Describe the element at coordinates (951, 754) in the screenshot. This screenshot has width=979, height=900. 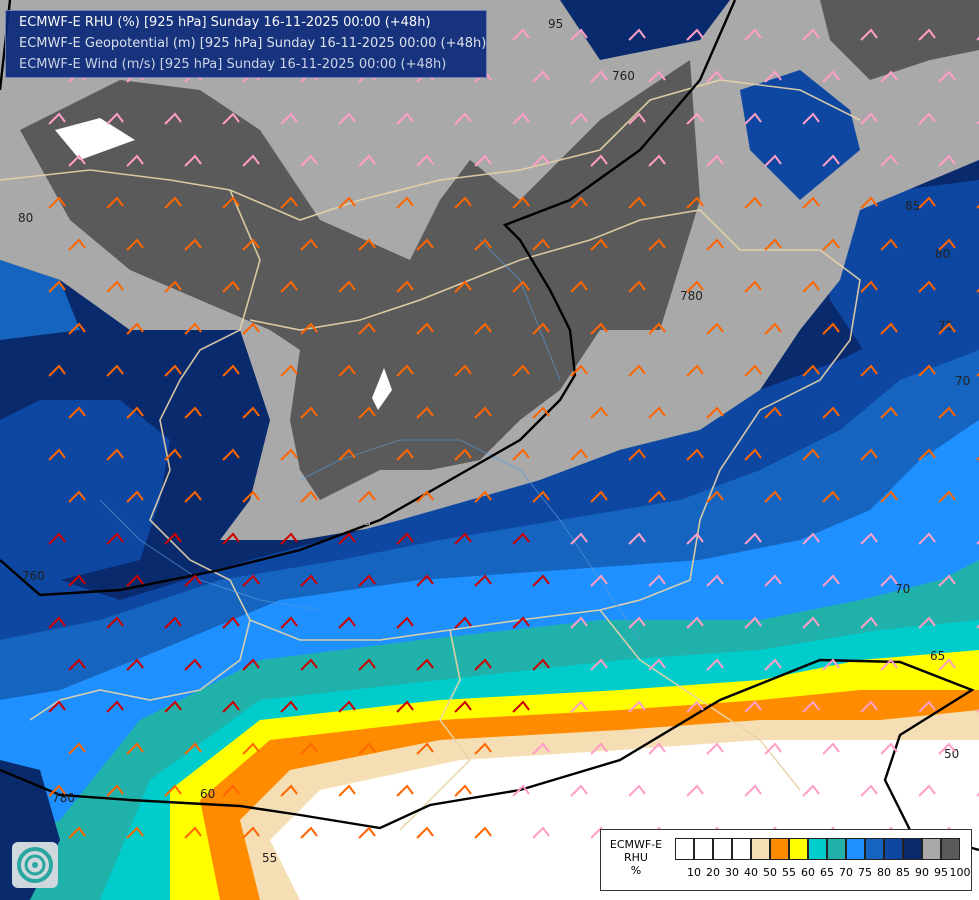
I see `rhu-label: 50` at that location.